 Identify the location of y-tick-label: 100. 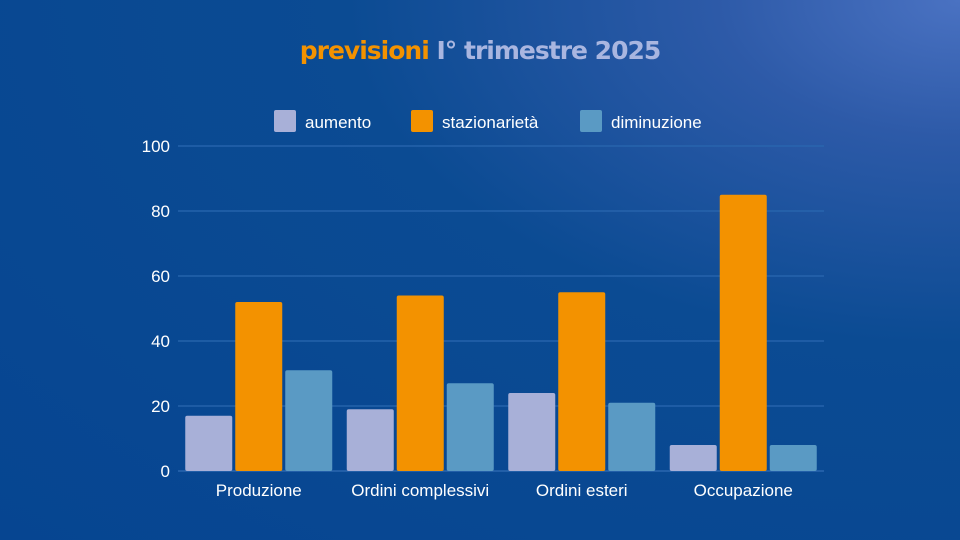
(156, 146).